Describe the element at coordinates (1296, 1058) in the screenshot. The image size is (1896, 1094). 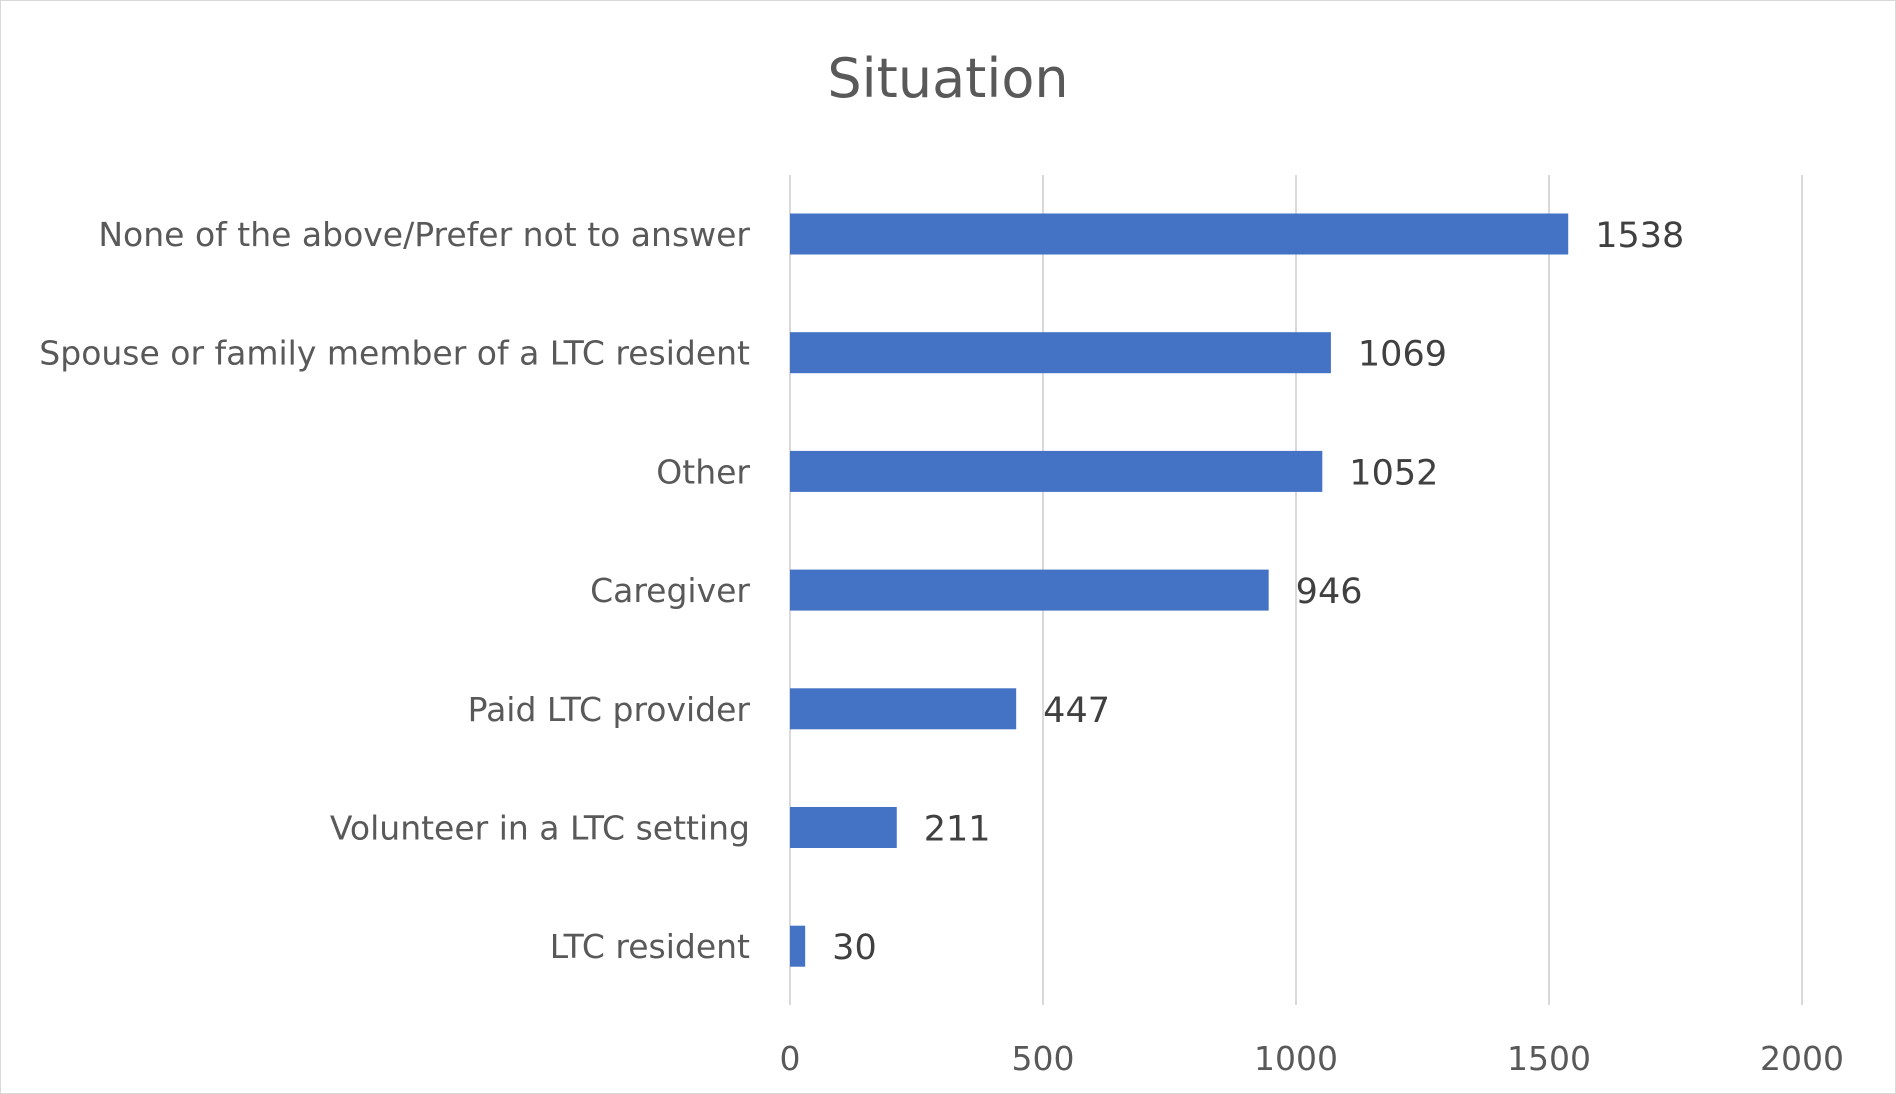
I see `x-tick-label: 1000` at that location.